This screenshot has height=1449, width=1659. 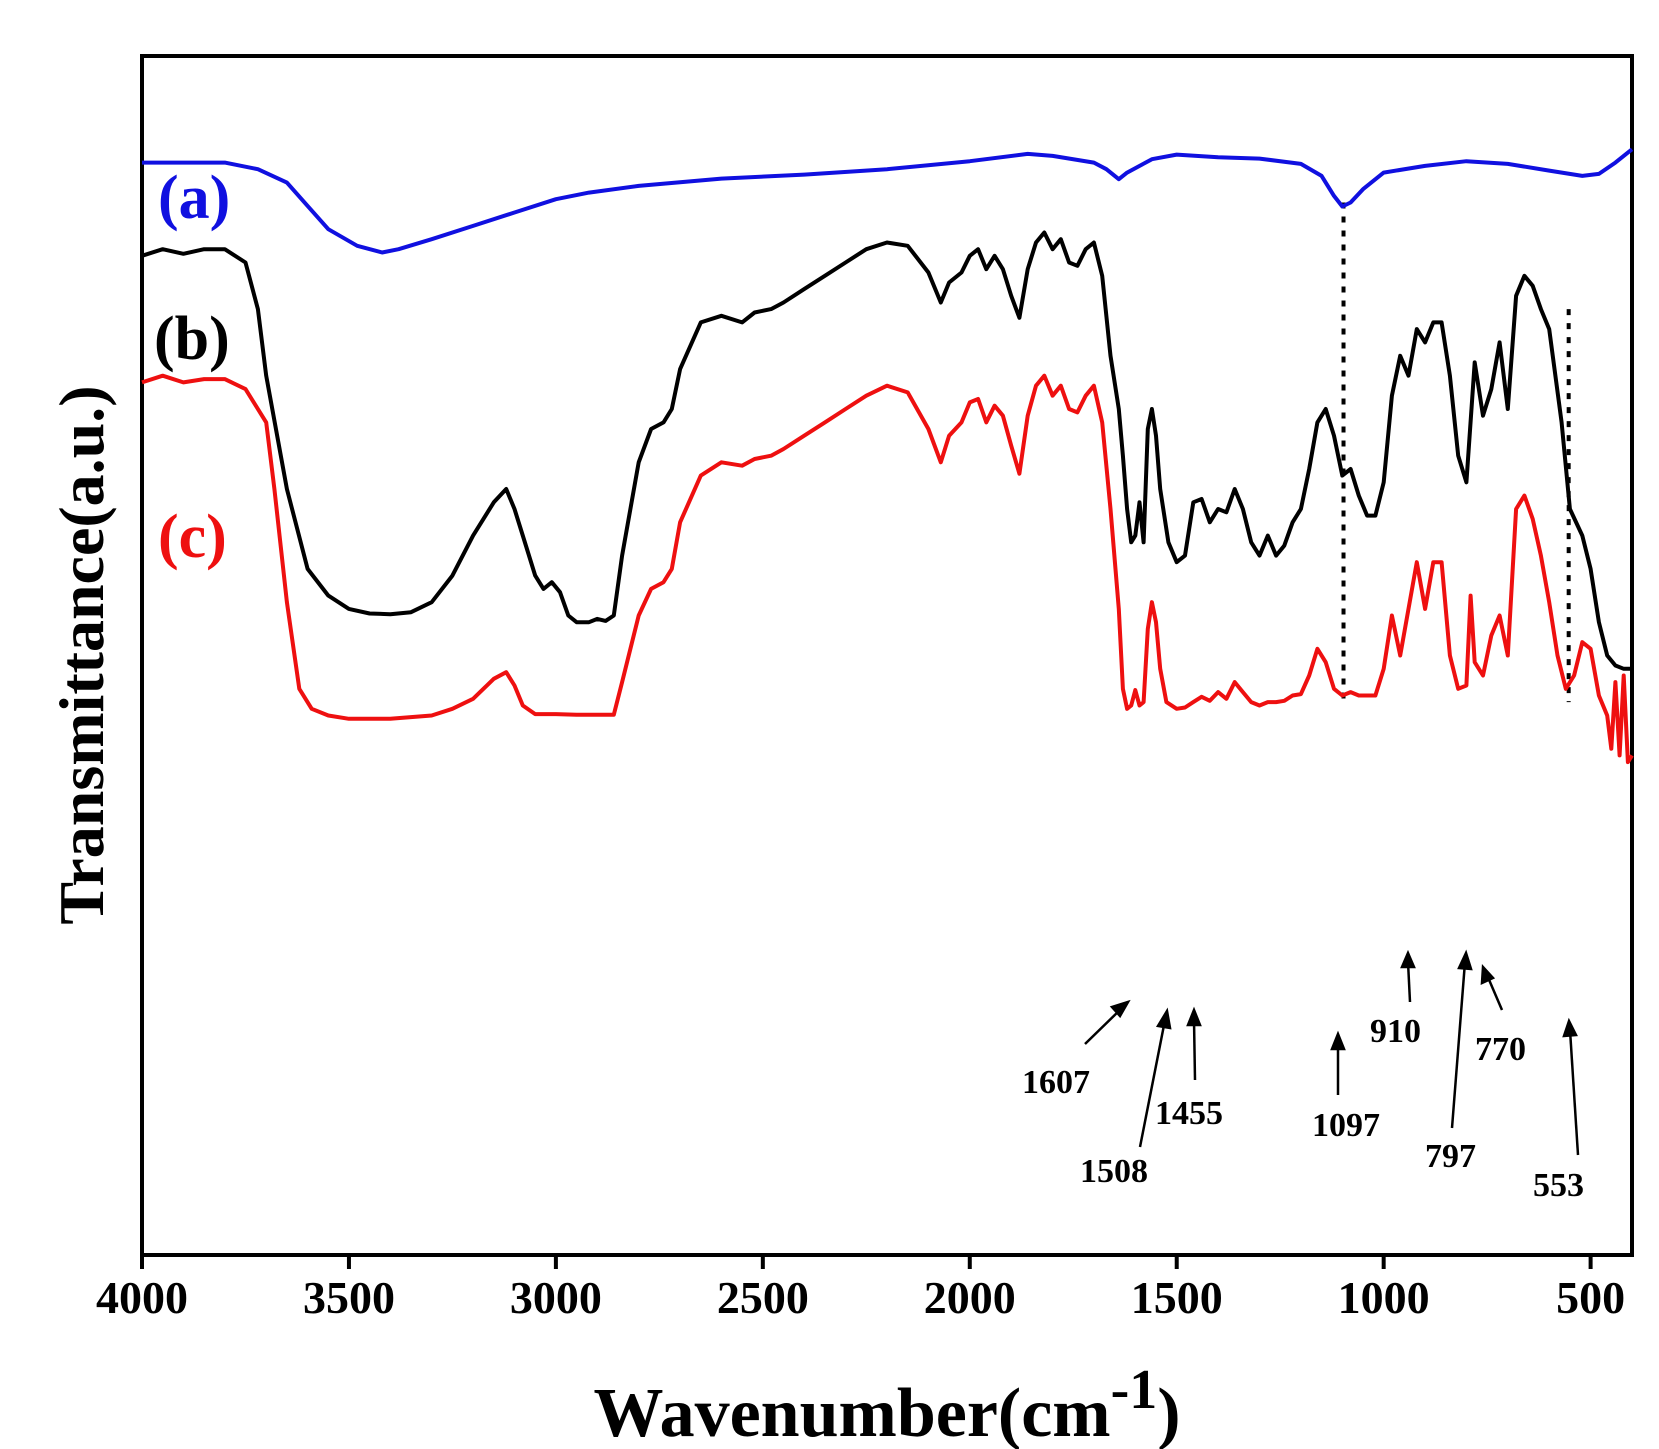 What do you see at coordinates (1590, 1297) in the screenshot?
I see `x-tick-label-500: 500` at bounding box center [1590, 1297].